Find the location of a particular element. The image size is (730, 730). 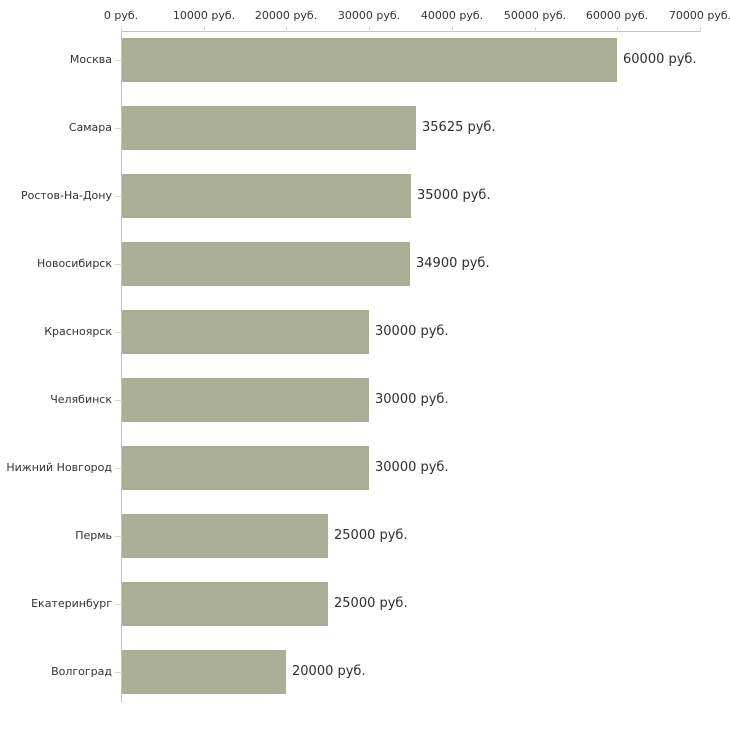

x-axis-tick-label: 70000 руб. is located at coordinates (699, 15).